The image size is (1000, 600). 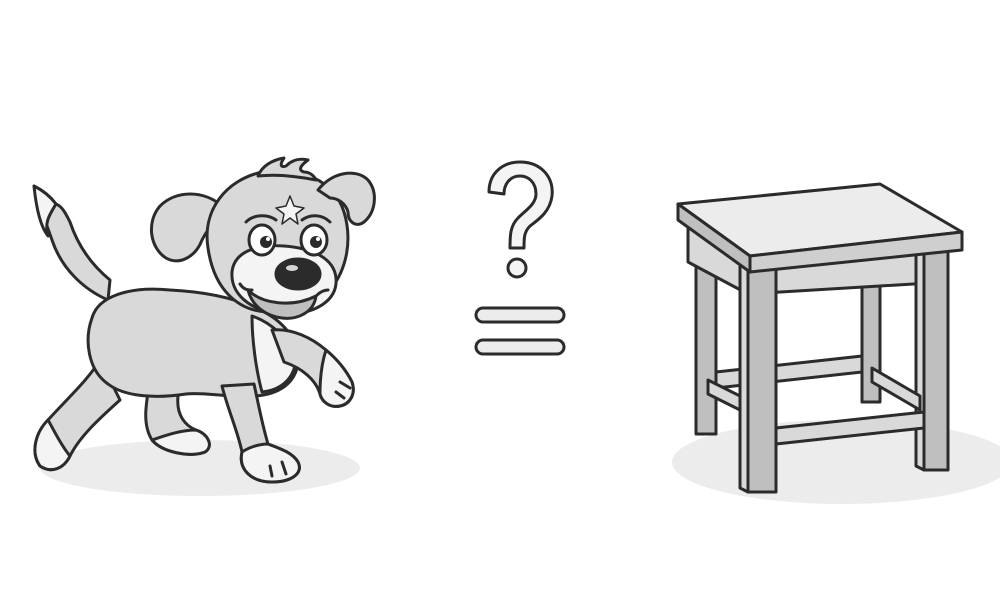 I want to click on dog-tail-tip, so click(x=45, y=211).